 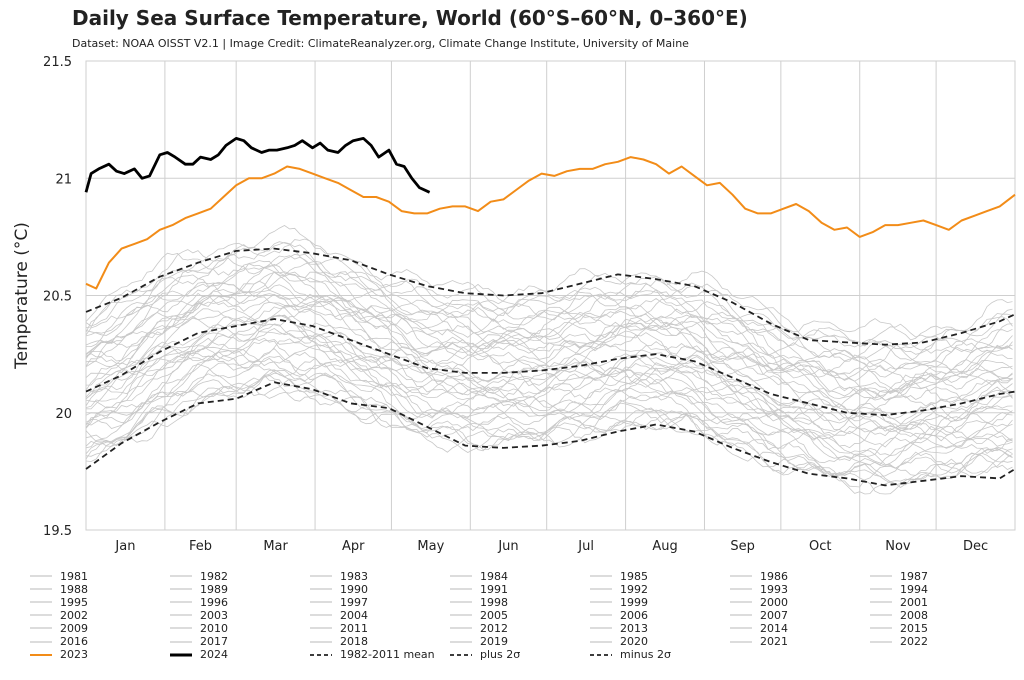 What do you see at coordinates (820, 546) in the screenshot?
I see `x-tick-label-oct: Oct` at bounding box center [820, 546].